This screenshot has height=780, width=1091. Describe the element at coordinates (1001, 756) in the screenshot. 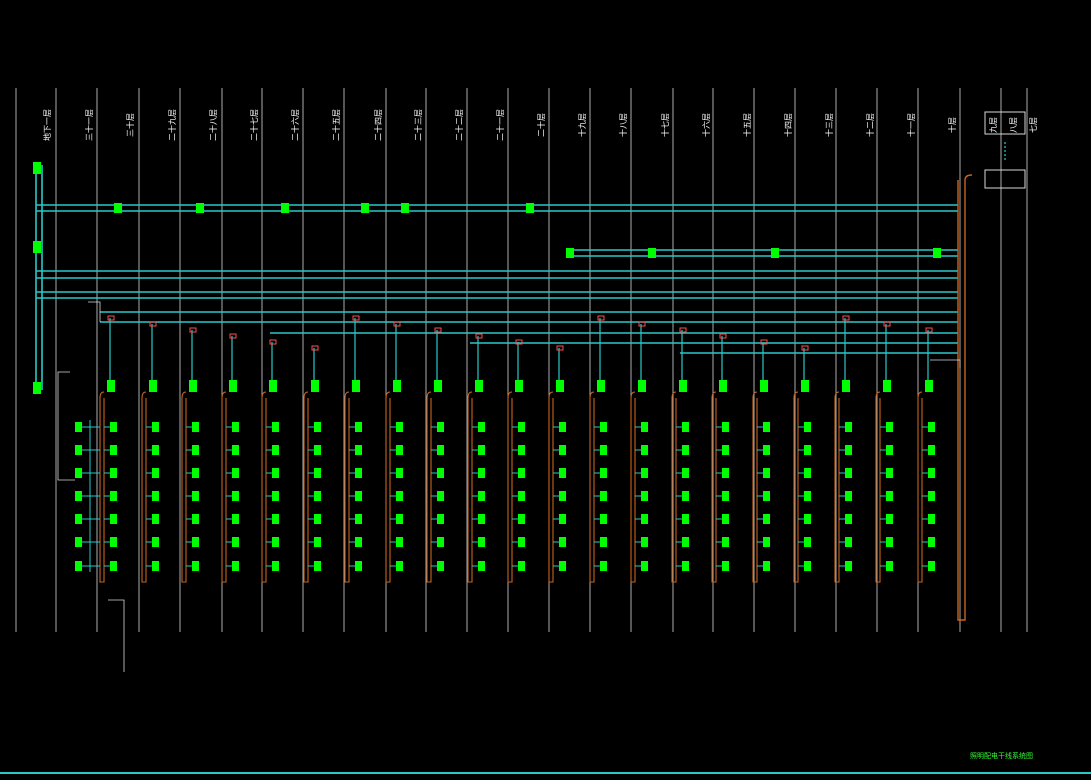

I see `drawing-title: 照明配电干线系统图` at that location.